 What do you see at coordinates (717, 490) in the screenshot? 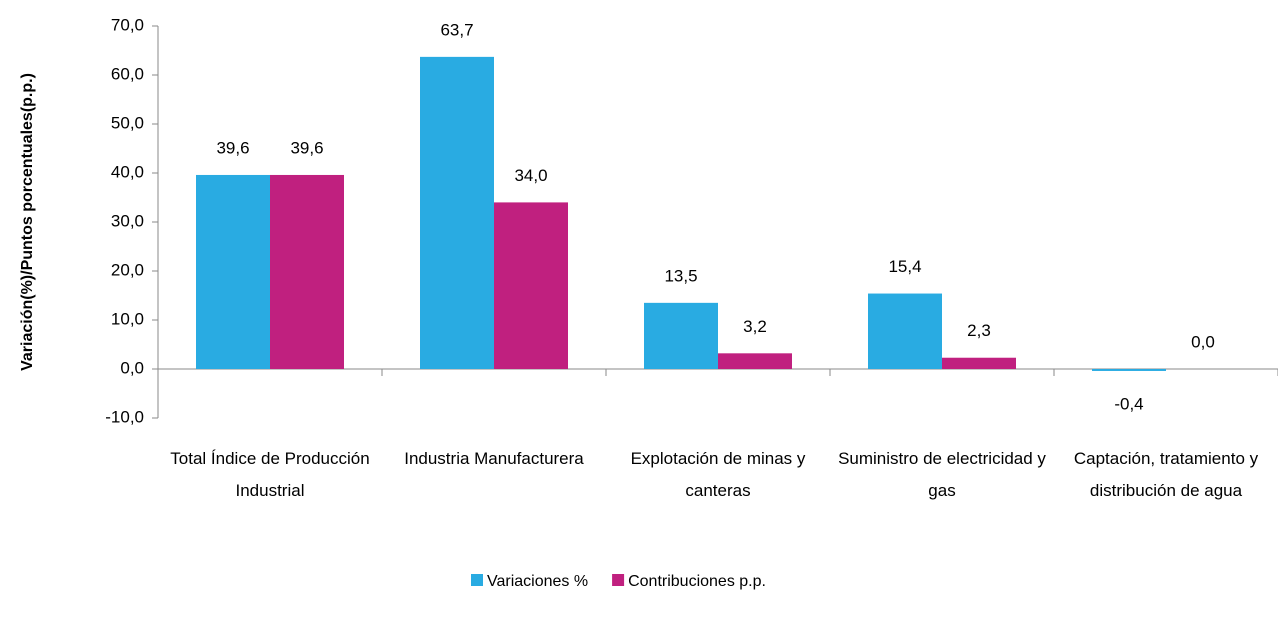
I see `x-tick-label-line: canteras` at bounding box center [717, 490].